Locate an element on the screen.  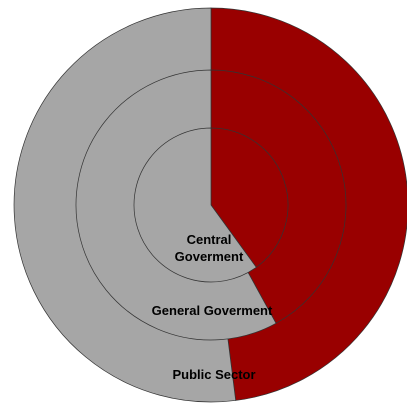
ring-label-public: Public Sector is located at coordinates (213, 374).